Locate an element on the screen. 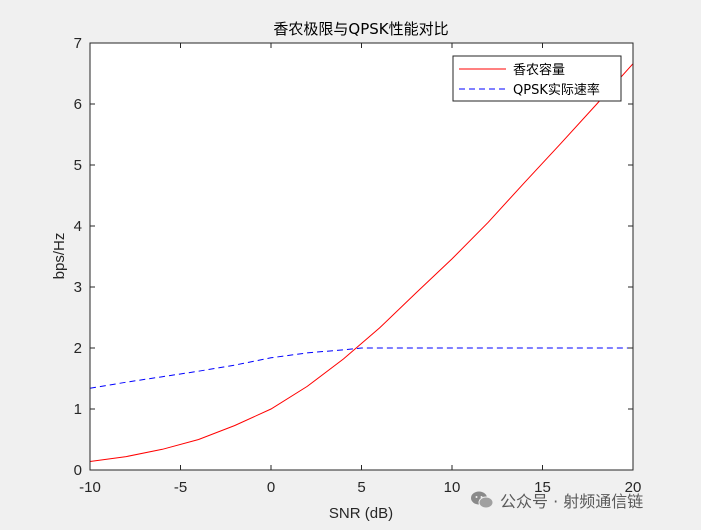  legend: 香农容量 QPSK实际速率 is located at coordinates (537, 78).